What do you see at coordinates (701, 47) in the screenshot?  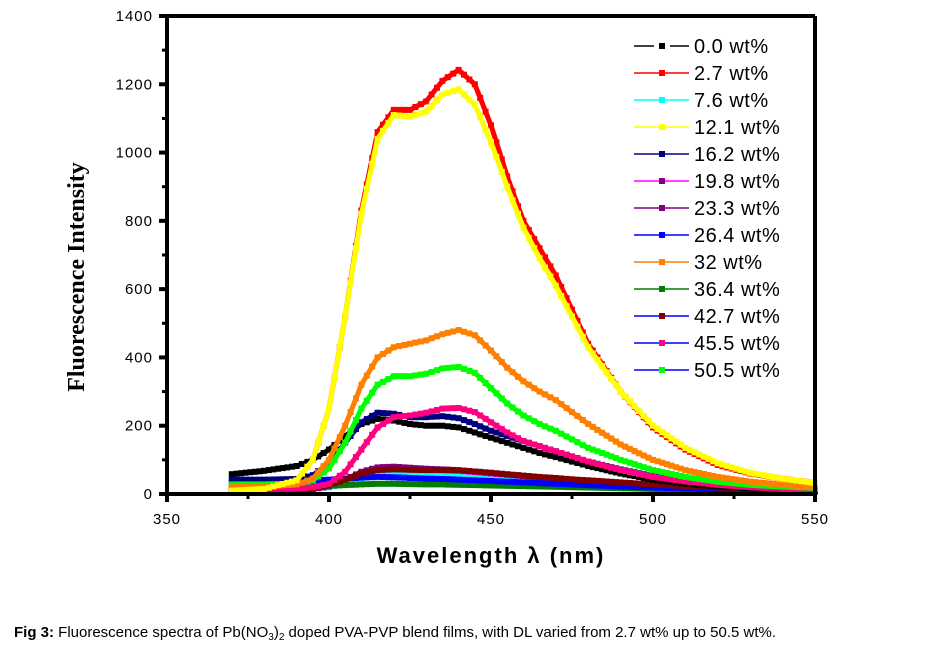 I see `legend-item: 0.0 wt%` at bounding box center [701, 47].